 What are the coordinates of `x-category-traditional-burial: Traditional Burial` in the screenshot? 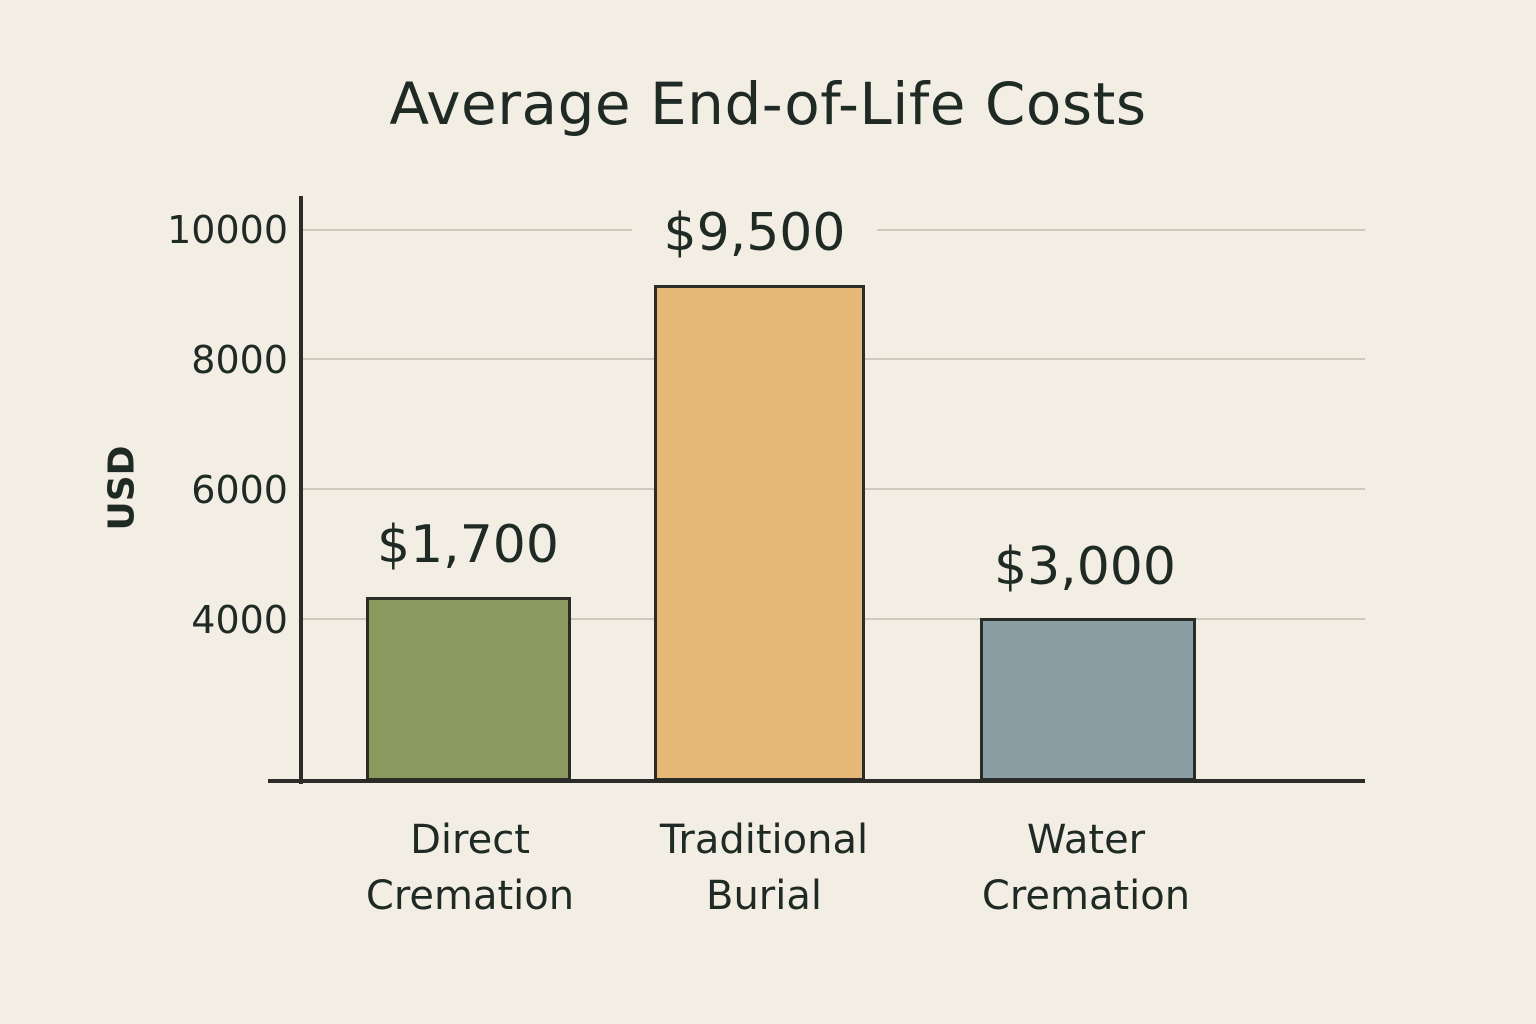 It's located at (764, 868).